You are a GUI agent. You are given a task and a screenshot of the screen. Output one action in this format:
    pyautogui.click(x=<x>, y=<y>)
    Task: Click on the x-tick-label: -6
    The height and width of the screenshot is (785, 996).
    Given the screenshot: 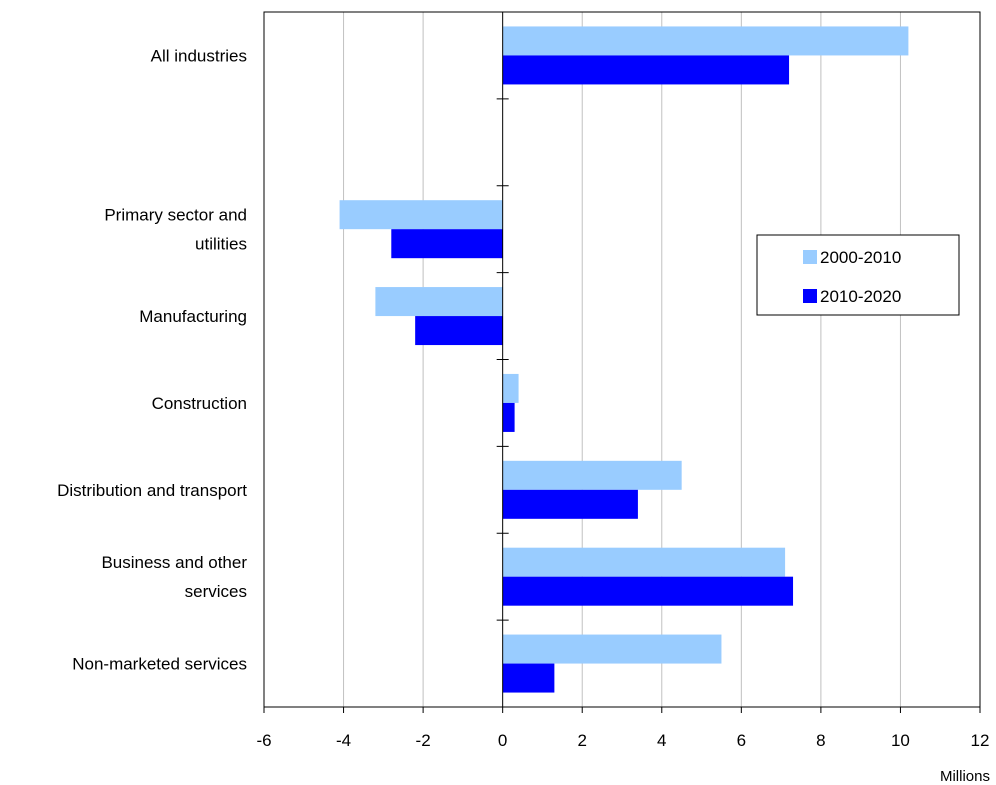 What is the action you would take?
    pyautogui.click(x=263, y=740)
    